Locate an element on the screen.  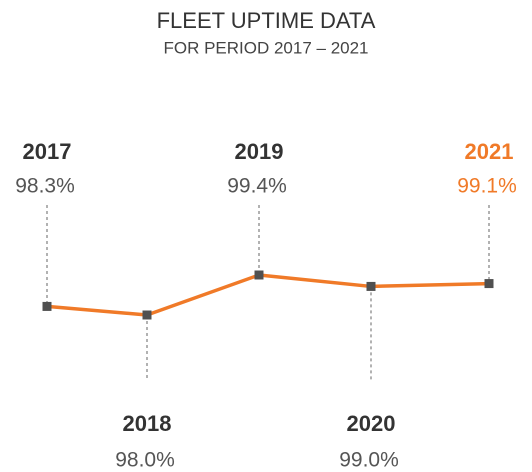
value-label: 99.0% is located at coordinates (369, 460).